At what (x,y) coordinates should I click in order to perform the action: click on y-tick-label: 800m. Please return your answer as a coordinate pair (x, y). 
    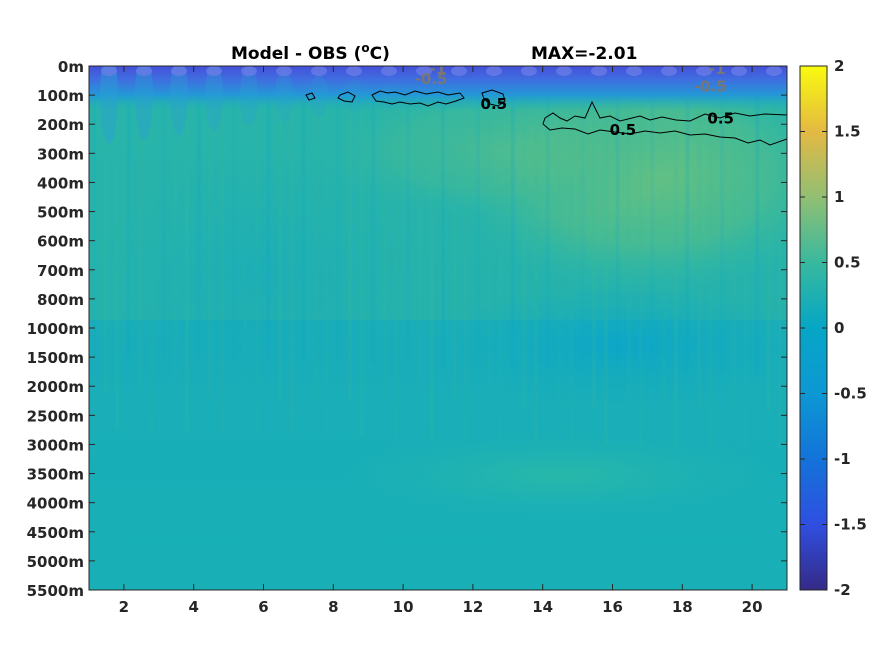
    Looking at the image, I should click on (60, 300).